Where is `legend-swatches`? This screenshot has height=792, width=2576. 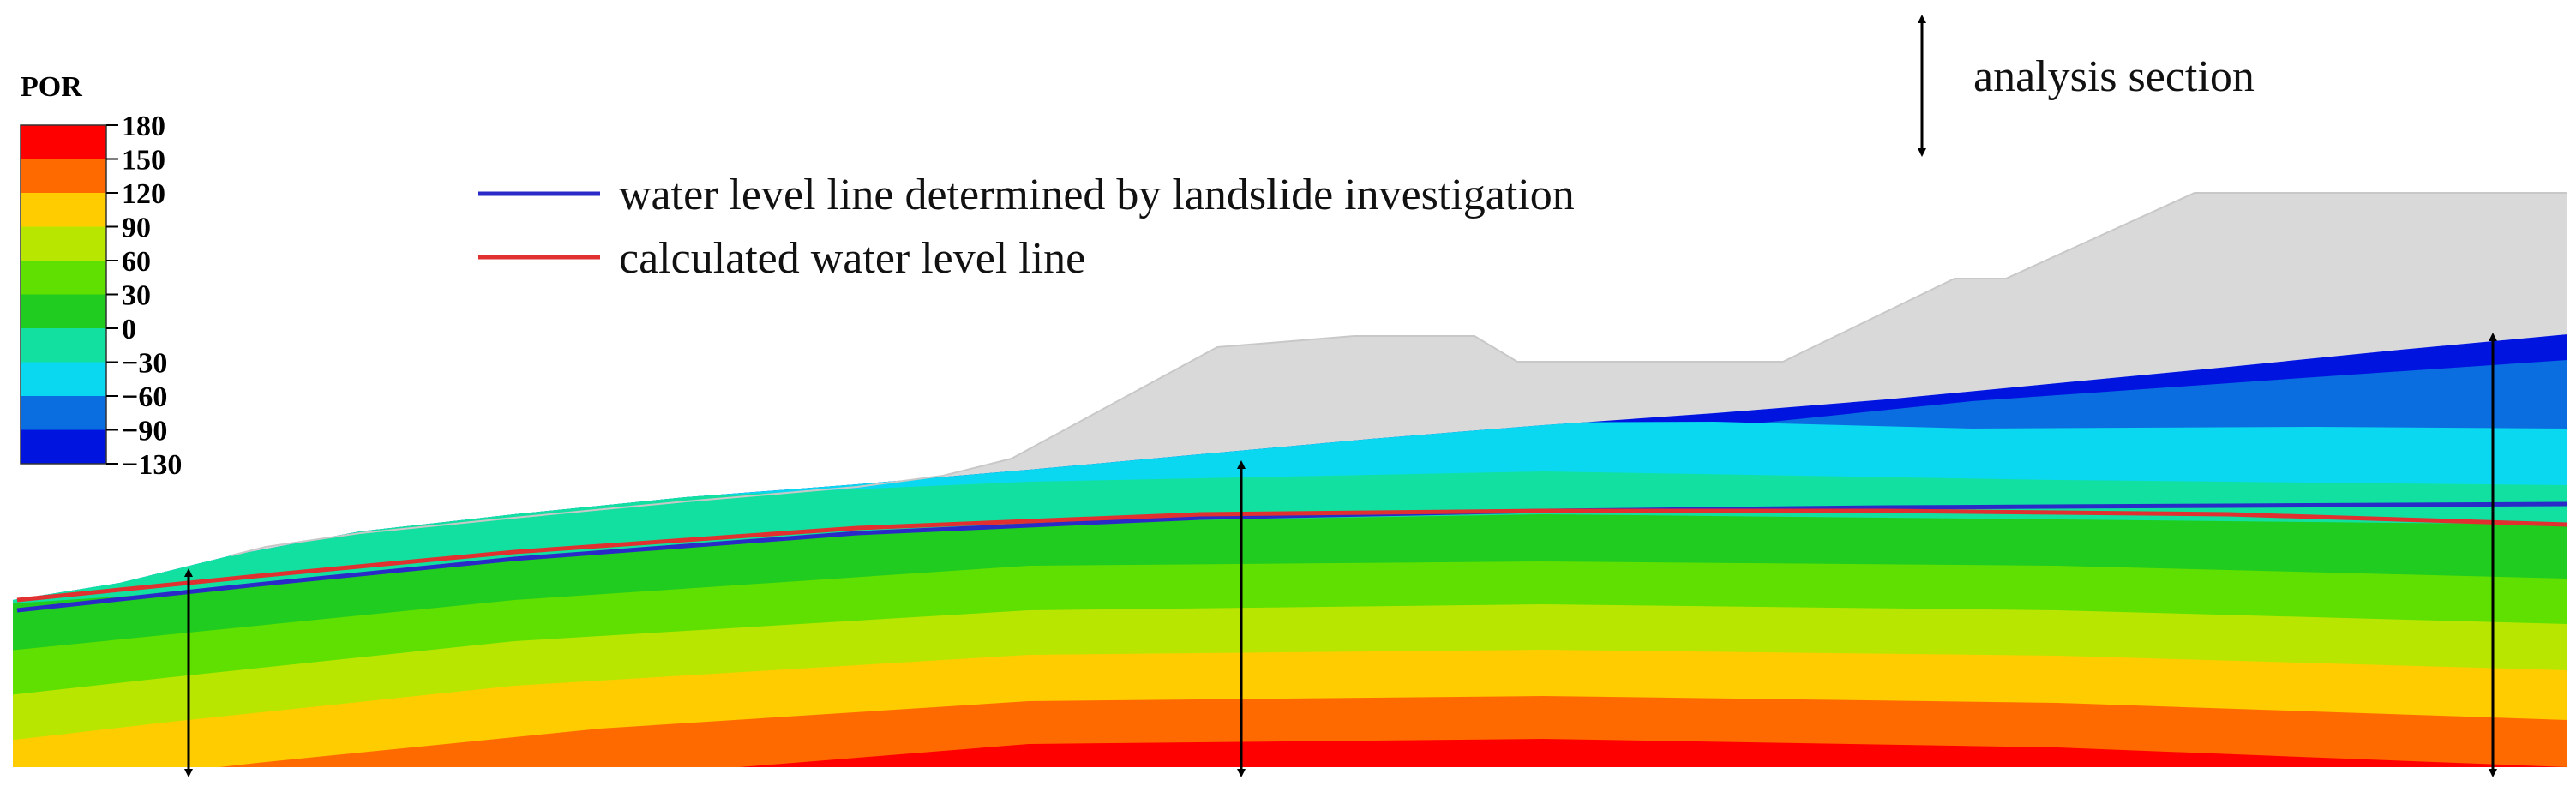
legend-swatches is located at coordinates (63, 294).